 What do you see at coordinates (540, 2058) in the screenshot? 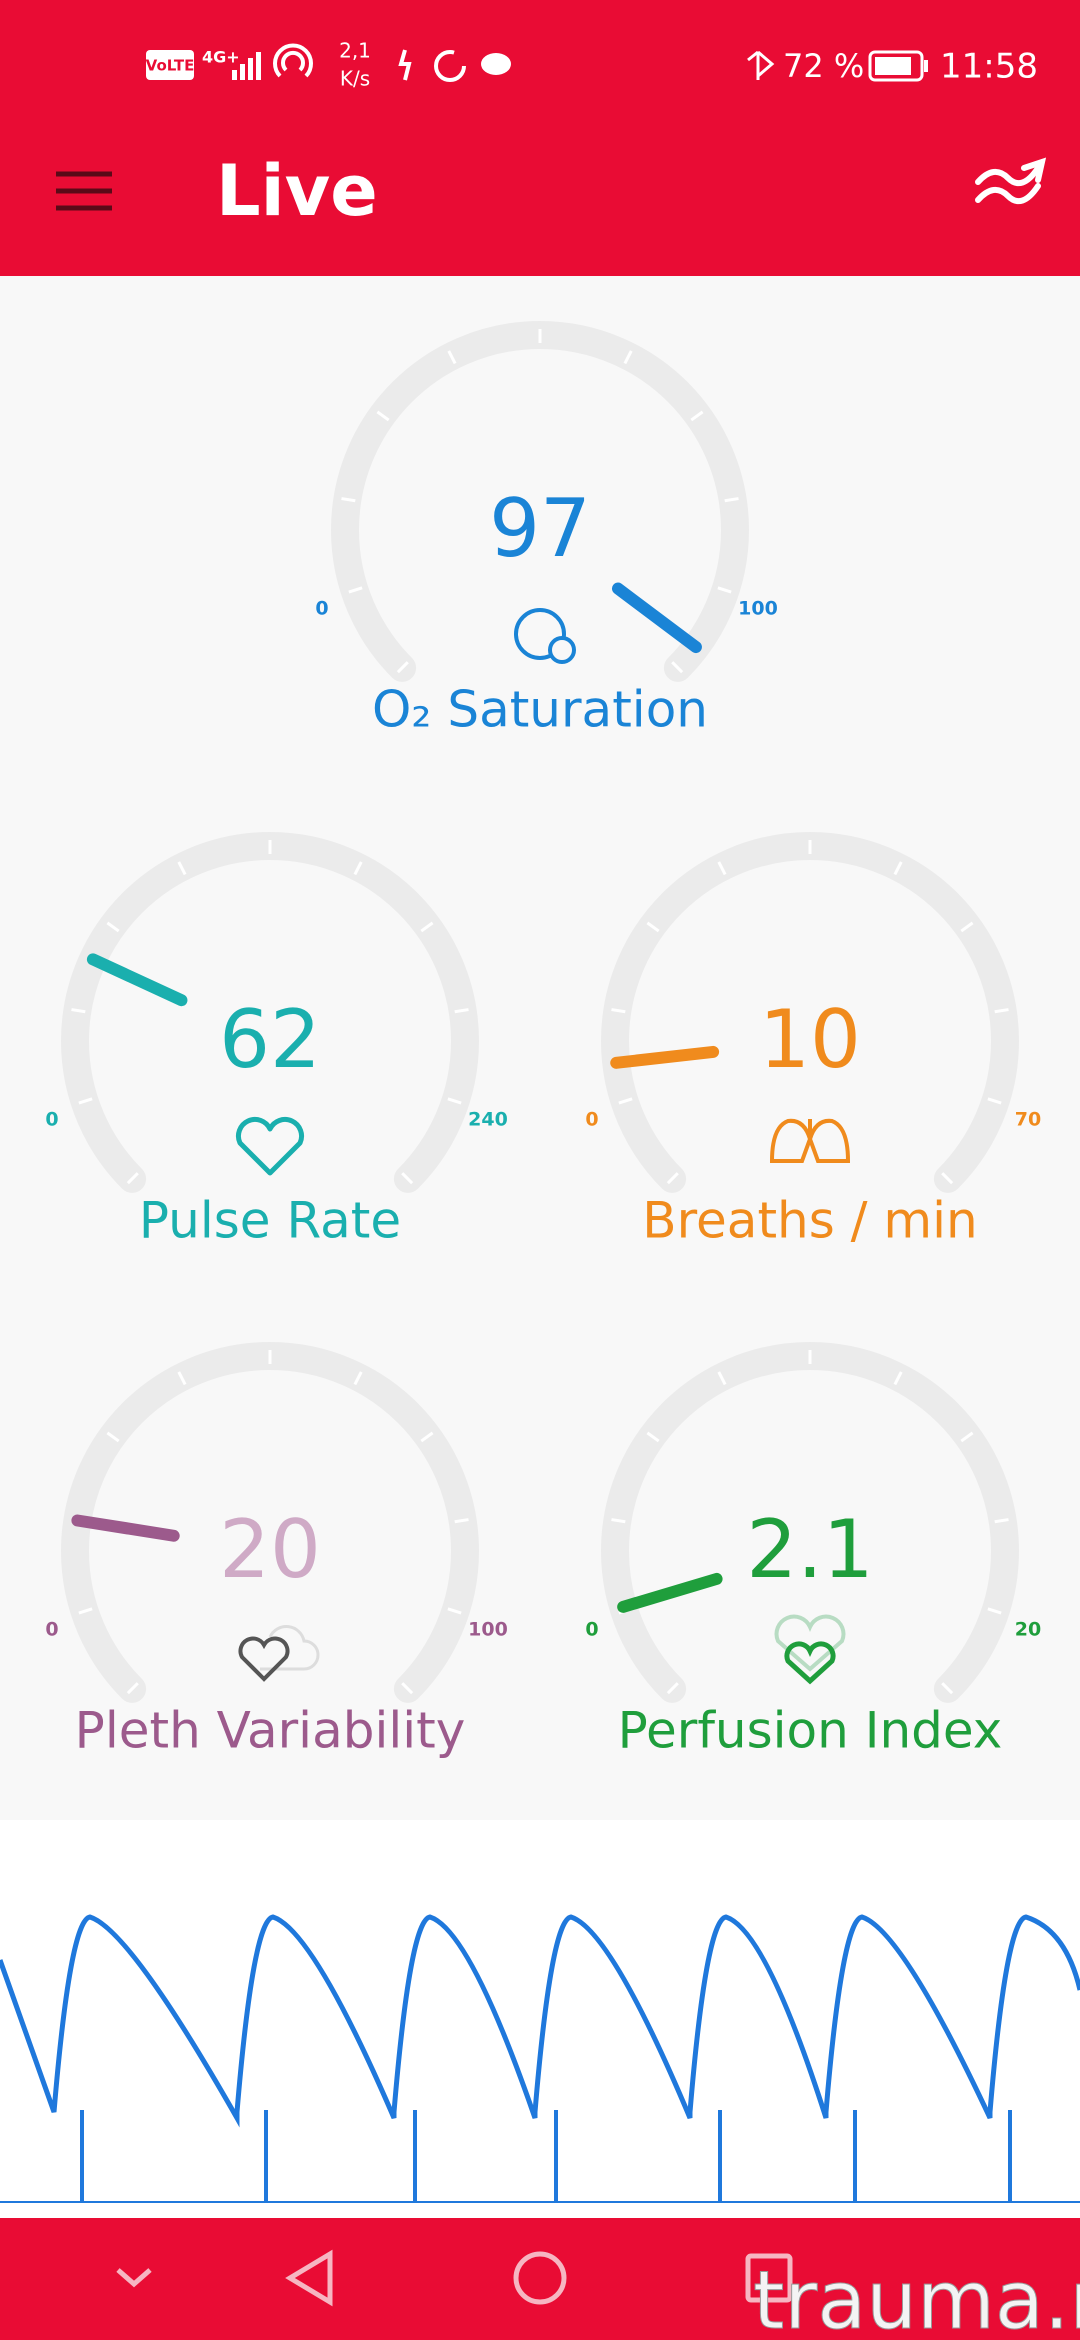
I see `pleth-waveform` at bounding box center [540, 2058].